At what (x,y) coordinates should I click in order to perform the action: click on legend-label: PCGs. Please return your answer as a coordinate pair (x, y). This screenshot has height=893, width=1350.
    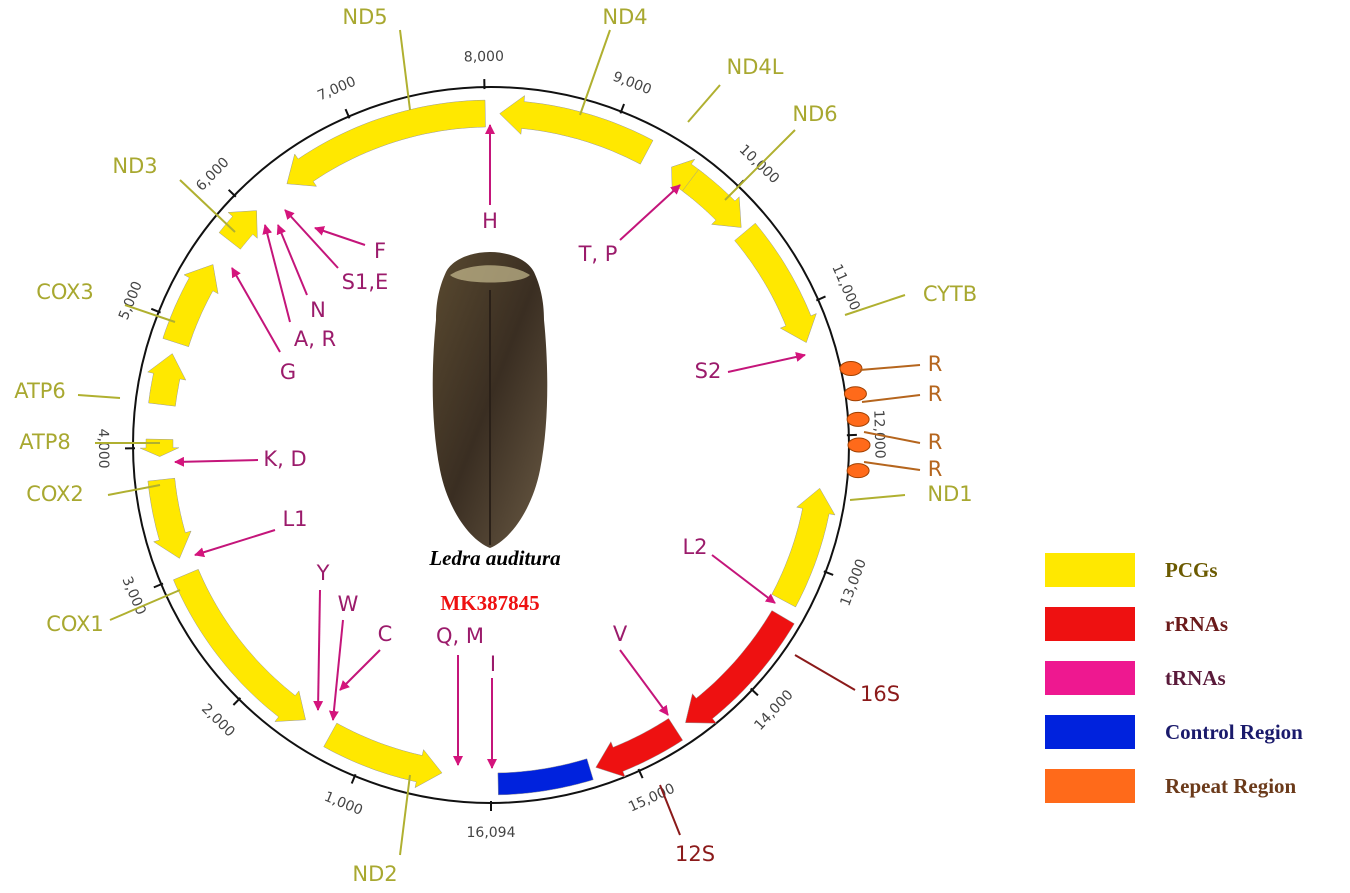
    Looking at the image, I should click on (1191, 570).